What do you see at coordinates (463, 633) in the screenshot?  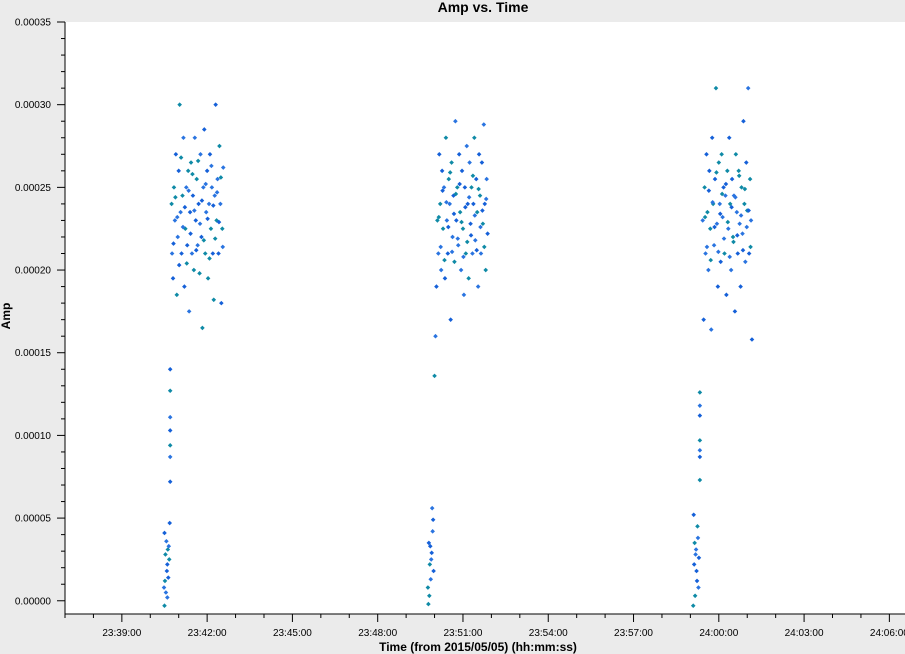 I see `x-tick-label: 23:51:00` at bounding box center [463, 633].